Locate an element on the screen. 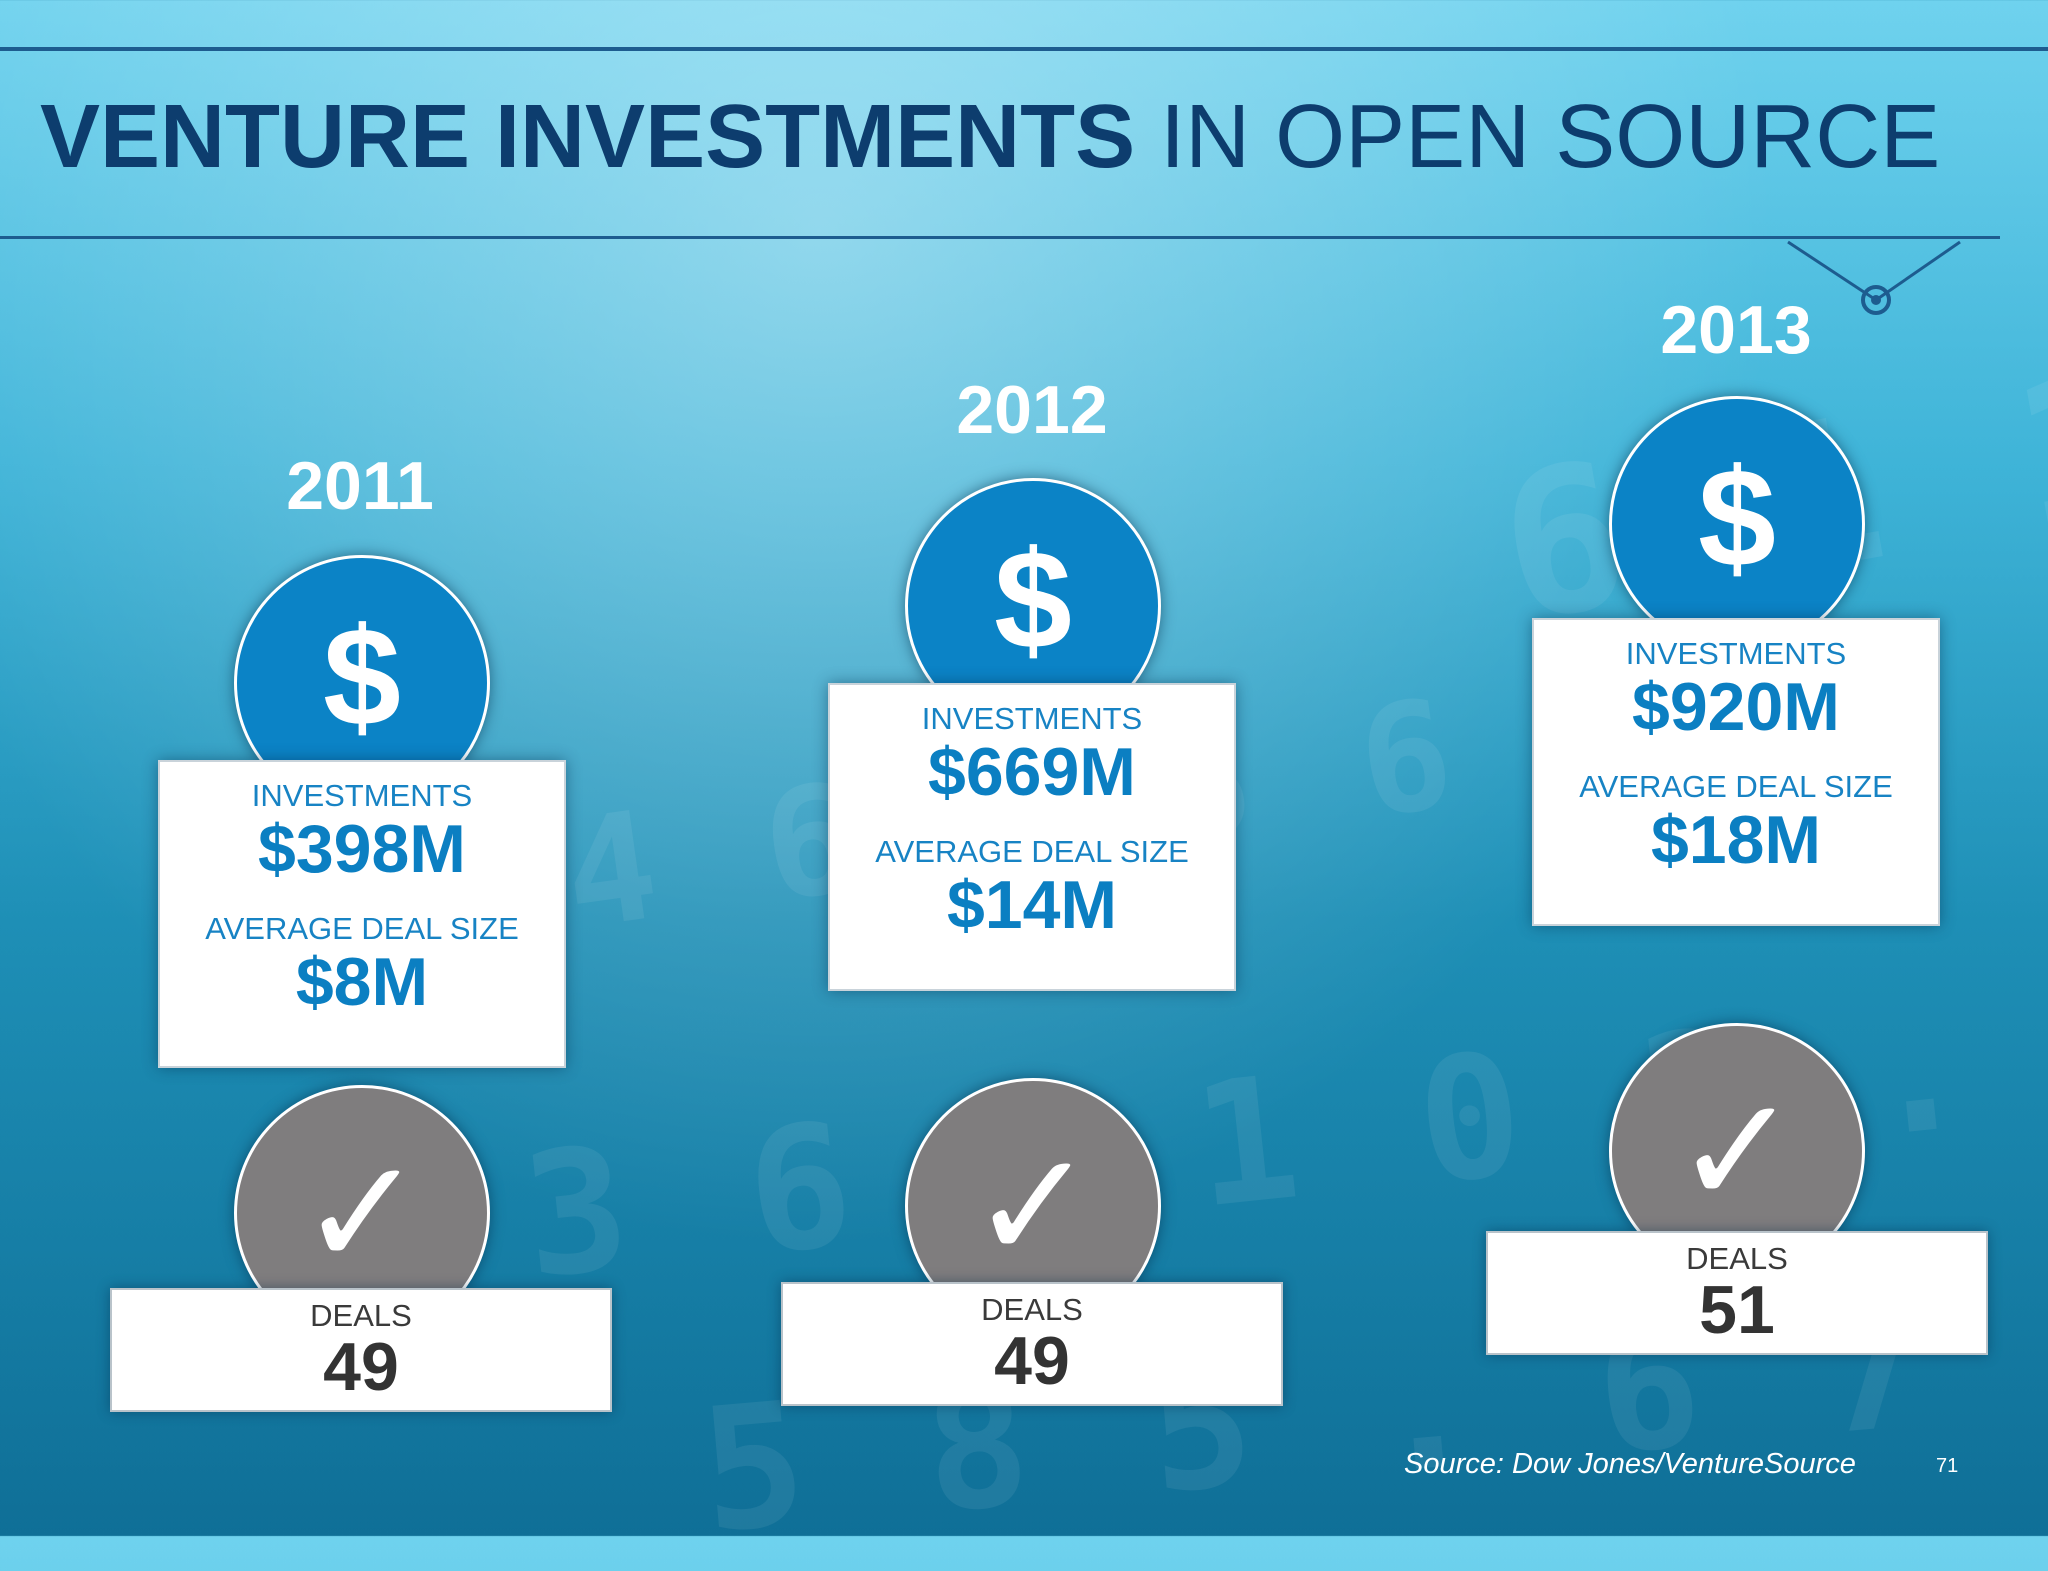  title-bold-part: VENTURE INVESTMENTS is located at coordinates (588, 137).